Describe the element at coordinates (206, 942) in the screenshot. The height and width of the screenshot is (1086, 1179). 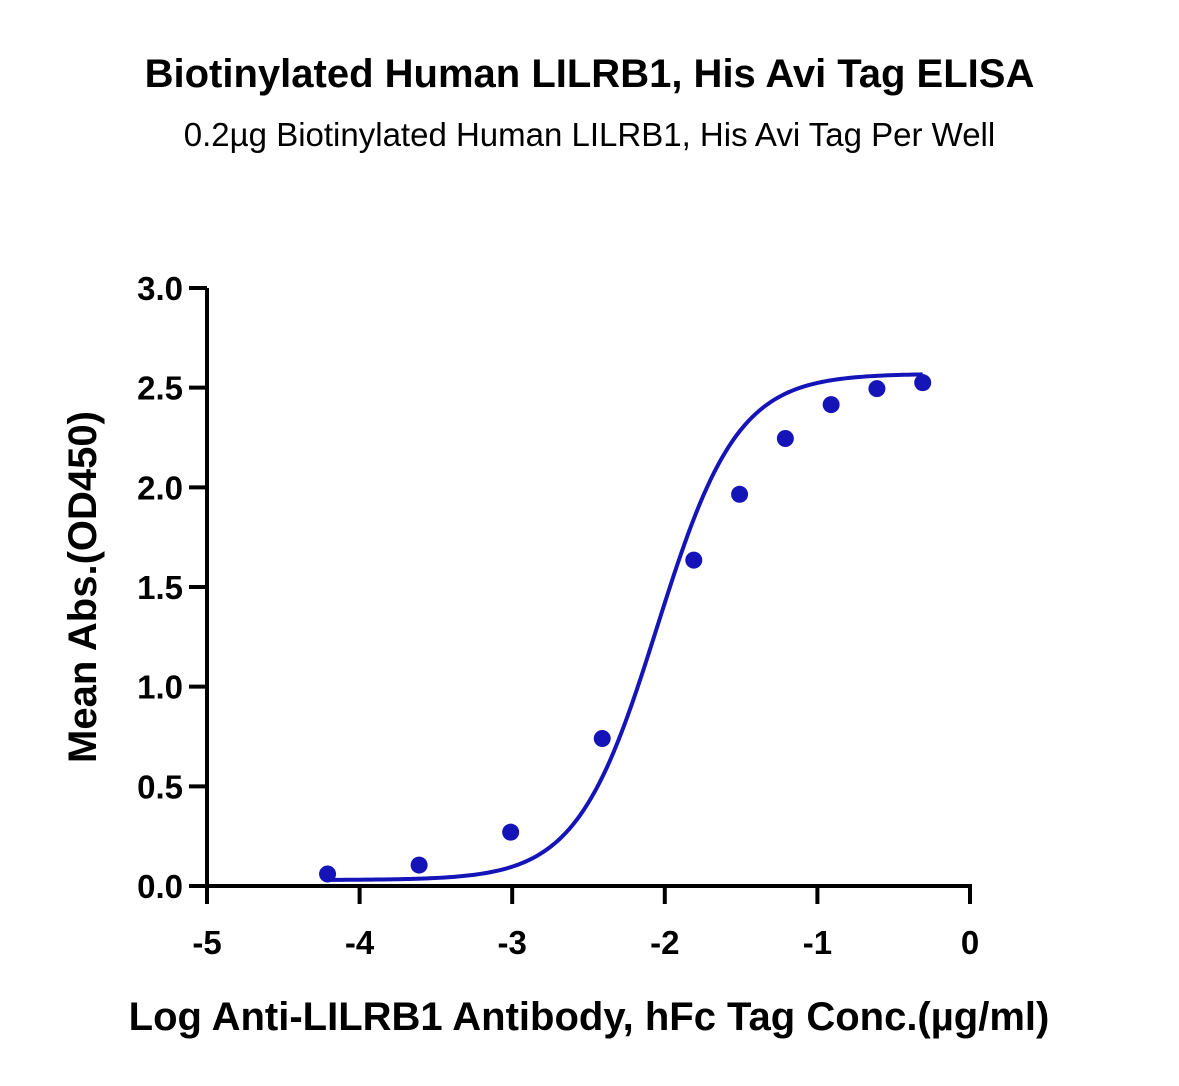
I see `x-tick-label: -5` at that location.